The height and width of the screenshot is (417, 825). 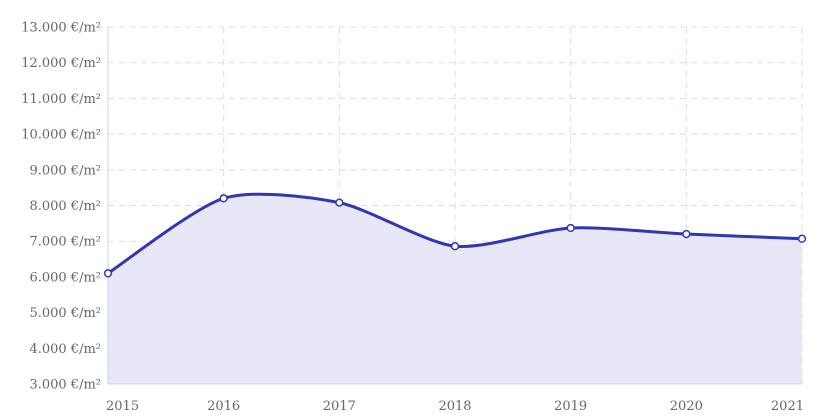 What do you see at coordinates (455, 246) in the screenshot?
I see `series-0-point-2018` at bounding box center [455, 246].